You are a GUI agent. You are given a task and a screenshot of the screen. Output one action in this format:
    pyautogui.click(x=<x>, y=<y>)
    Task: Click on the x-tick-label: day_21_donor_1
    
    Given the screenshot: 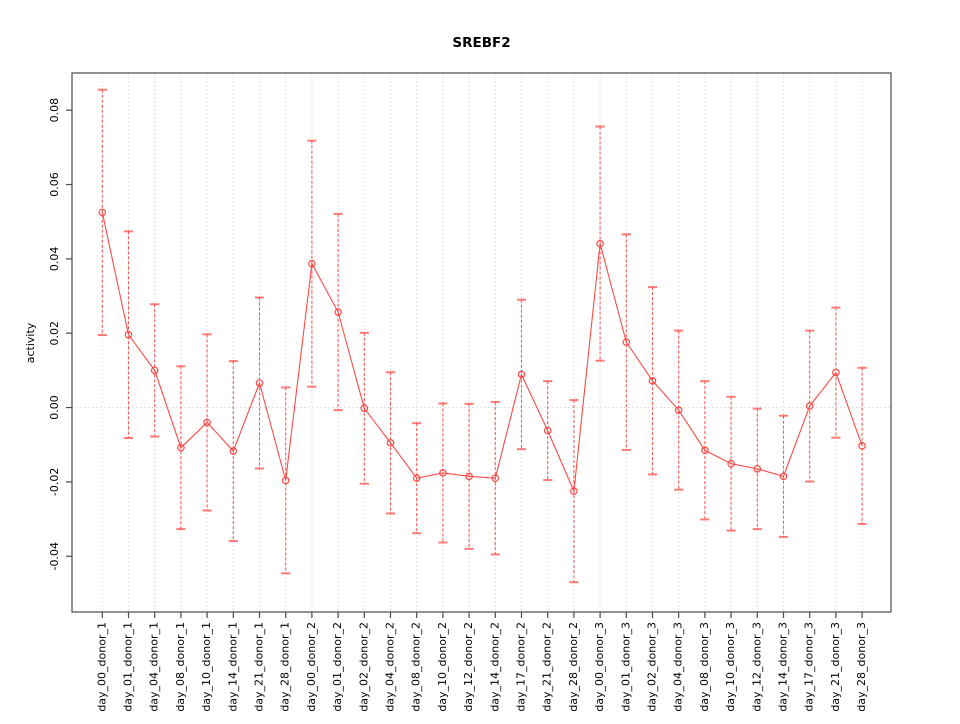 What is the action you would take?
    pyautogui.click(x=259, y=667)
    